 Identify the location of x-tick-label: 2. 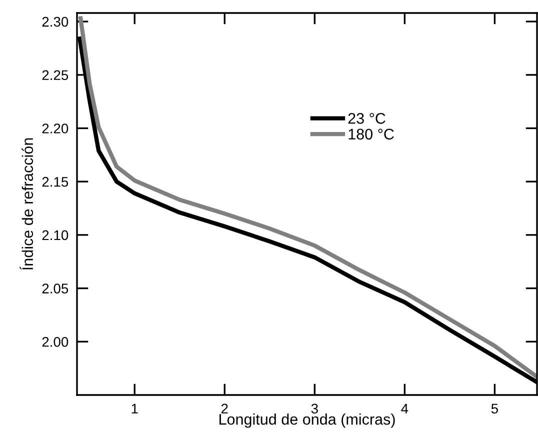
(224, 409).